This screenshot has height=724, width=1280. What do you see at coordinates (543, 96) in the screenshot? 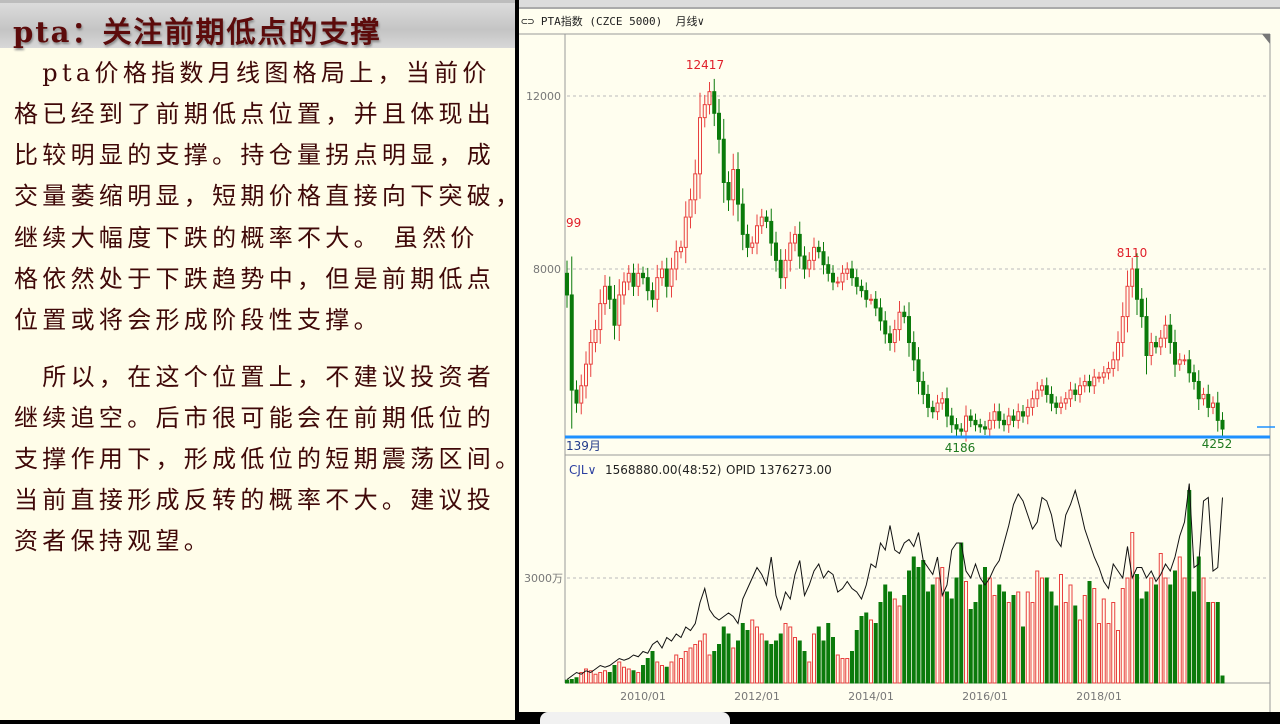
I see `price-tick-label: 12000` at bounding box center [543, 96].